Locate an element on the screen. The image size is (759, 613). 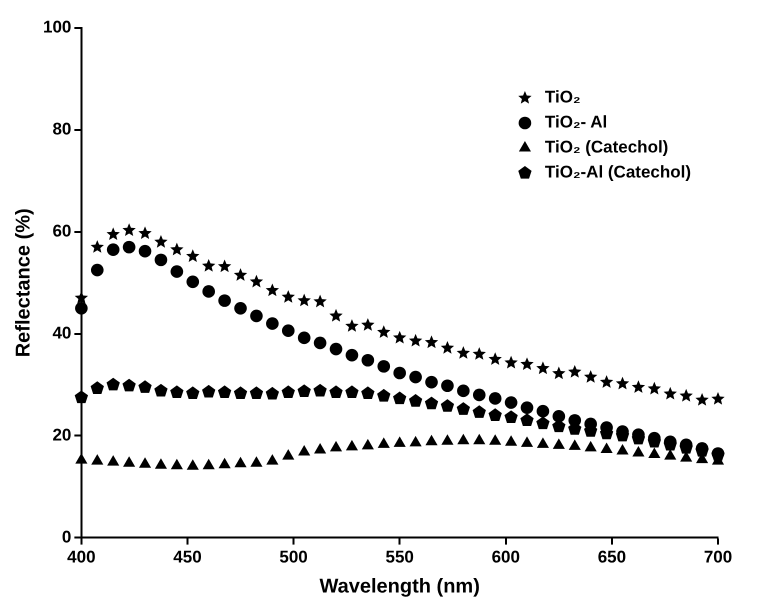
y-axis-title: Reflectance (%) is located at coordinates (23, 283).